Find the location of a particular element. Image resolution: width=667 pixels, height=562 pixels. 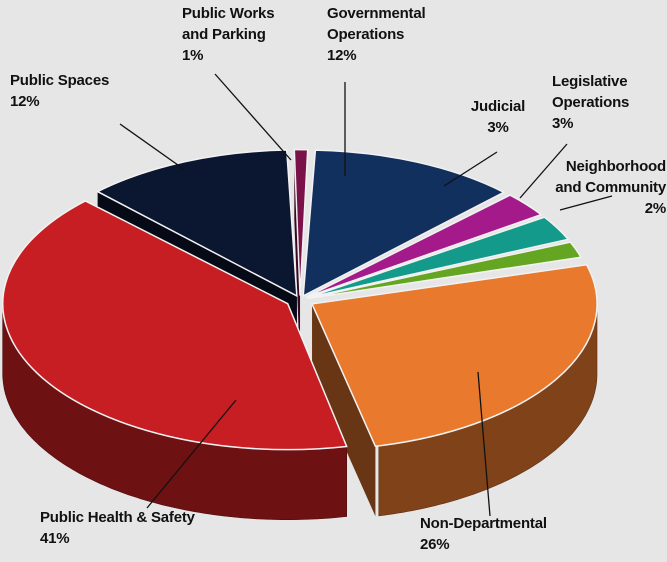

slice-name-label: and Community is located at coordinates (611, 187).